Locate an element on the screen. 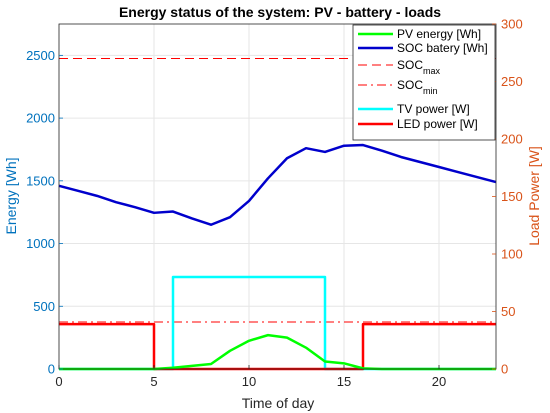  x-tick-label: 5 is located at coordinates (153, 381).